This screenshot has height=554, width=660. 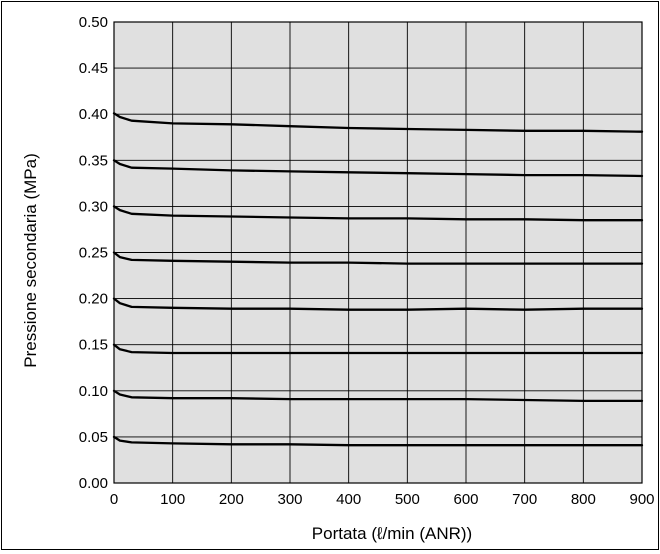 I want to click on y-tick-label: 0.35, so click(x=93, y=160).